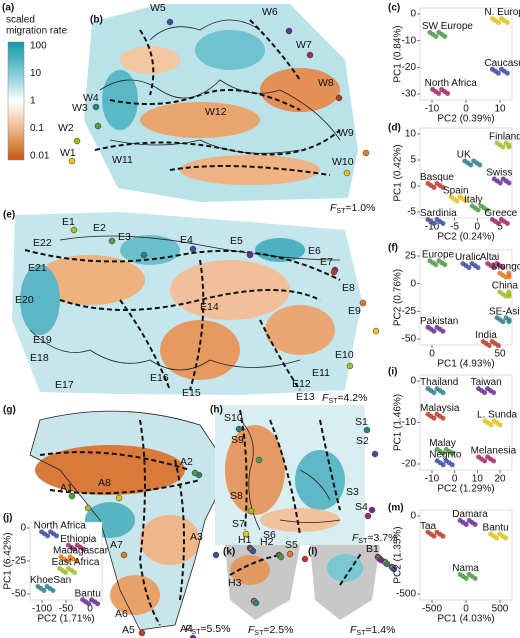 The image size is (520, 638). What do you see at coordinates (504, 137) in the screenshot?
I see `group-label: Finland` at bounding box center [504, 137].